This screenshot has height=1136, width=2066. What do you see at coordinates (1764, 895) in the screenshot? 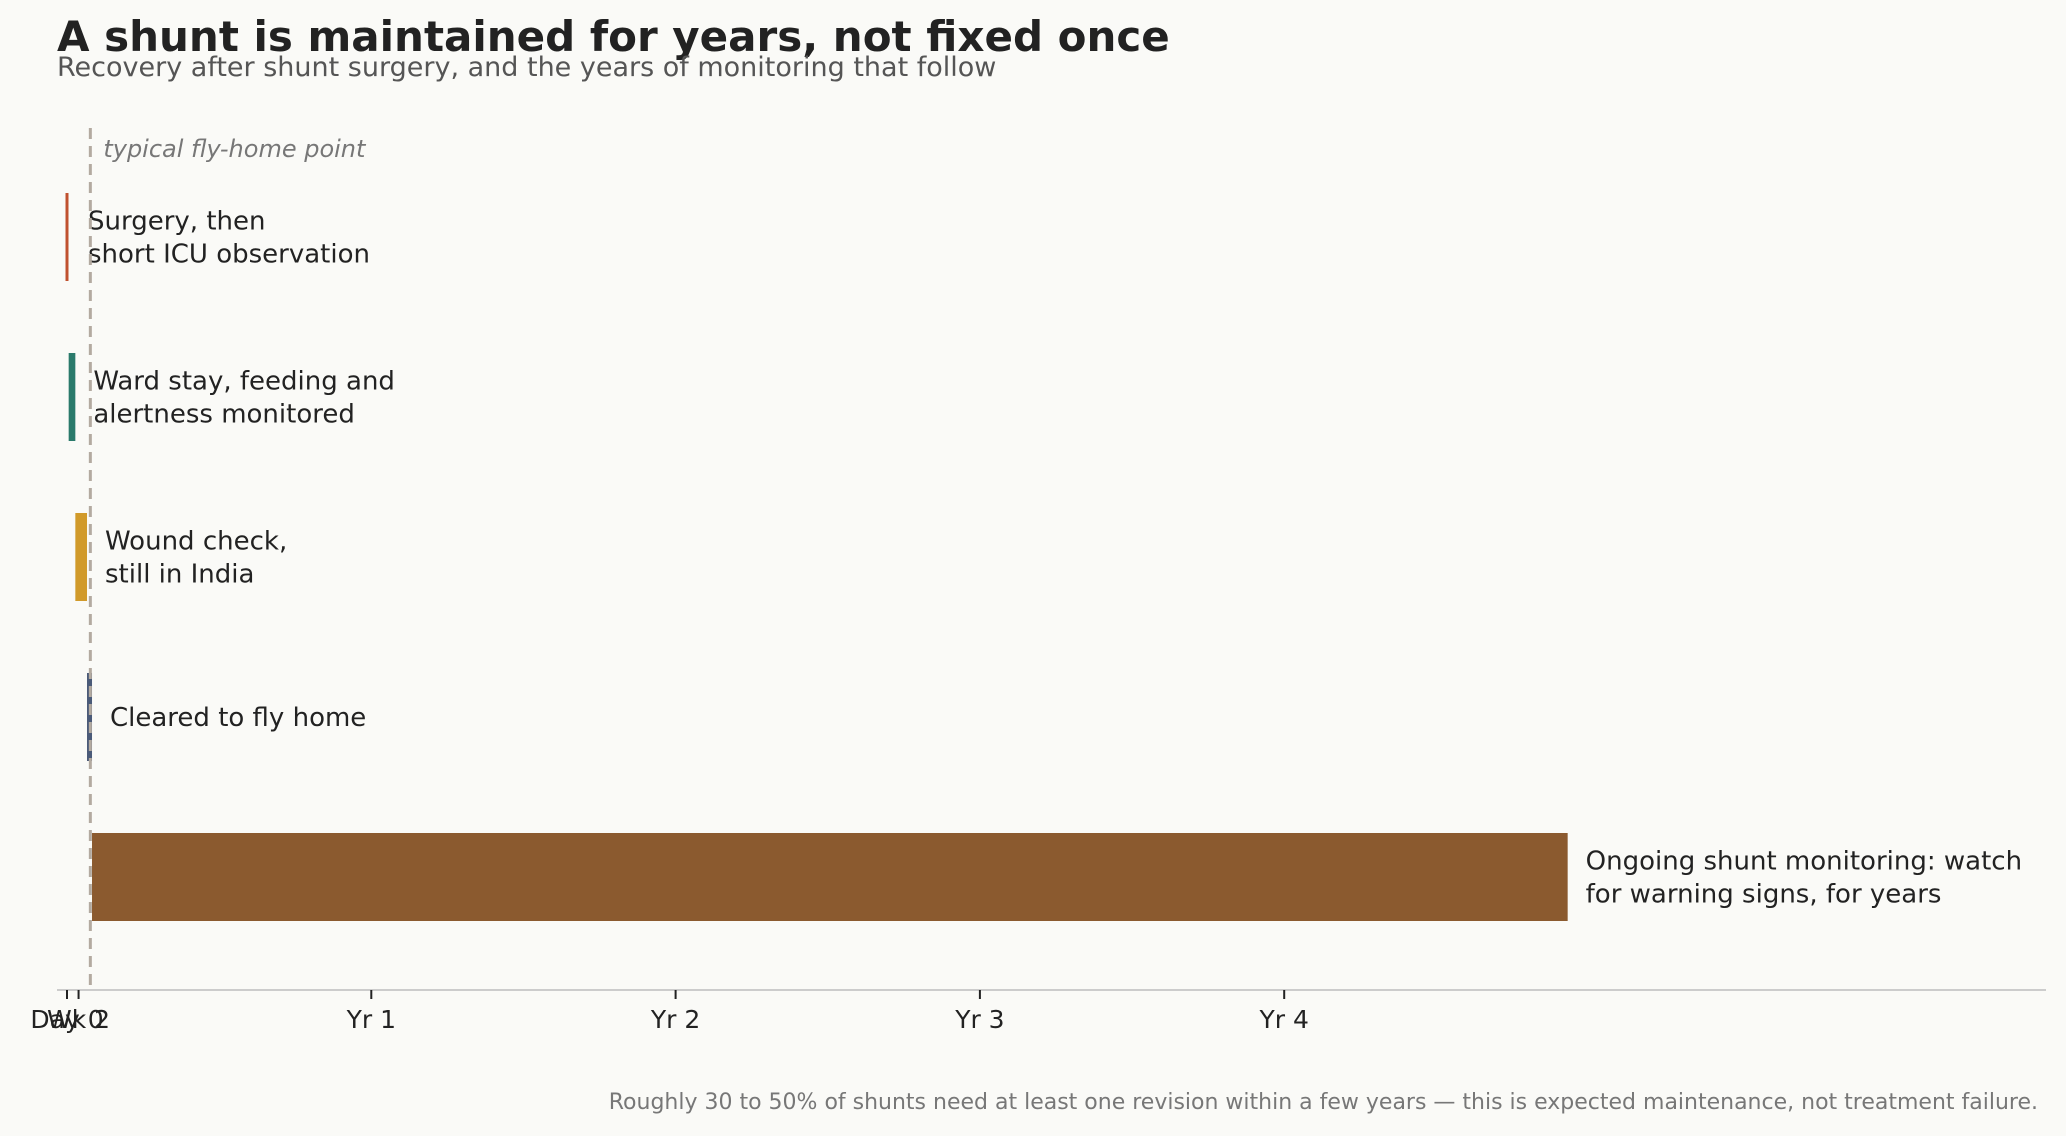
I see `phase-label-line: for warning signs, for years` at bounding box center [1764, 895].